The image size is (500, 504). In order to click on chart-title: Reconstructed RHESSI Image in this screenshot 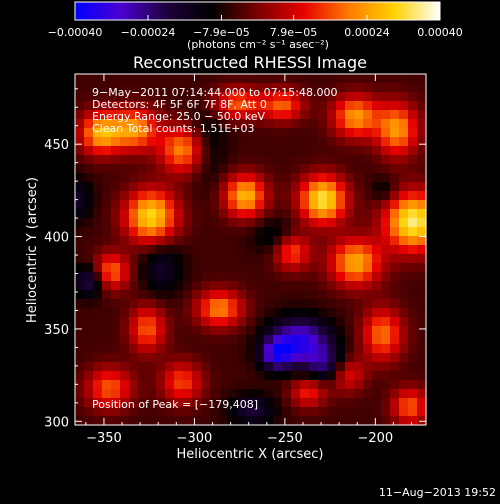, I will do `click(250, 62)`.